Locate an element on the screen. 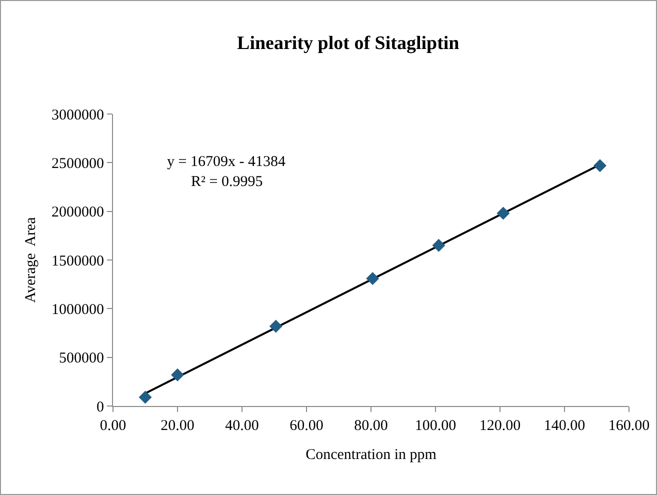  y-tick-label: 1000000 is located at coordinates (78, 310).